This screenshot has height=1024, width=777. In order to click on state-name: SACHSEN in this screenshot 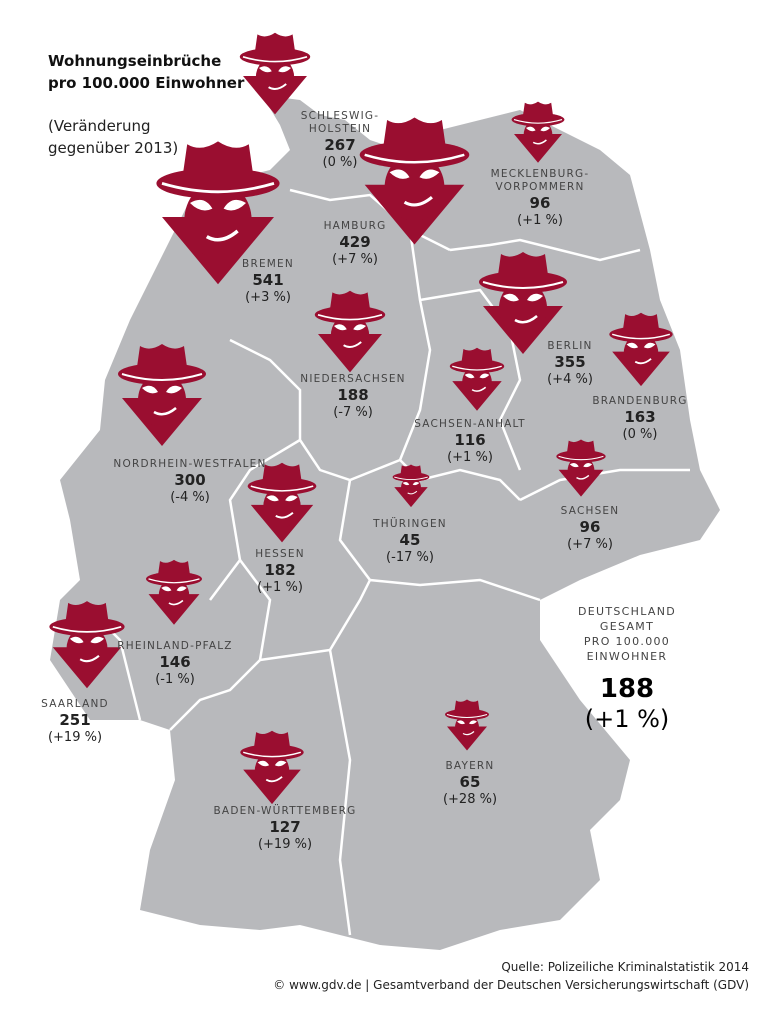, I will do `click(590, 511)`.